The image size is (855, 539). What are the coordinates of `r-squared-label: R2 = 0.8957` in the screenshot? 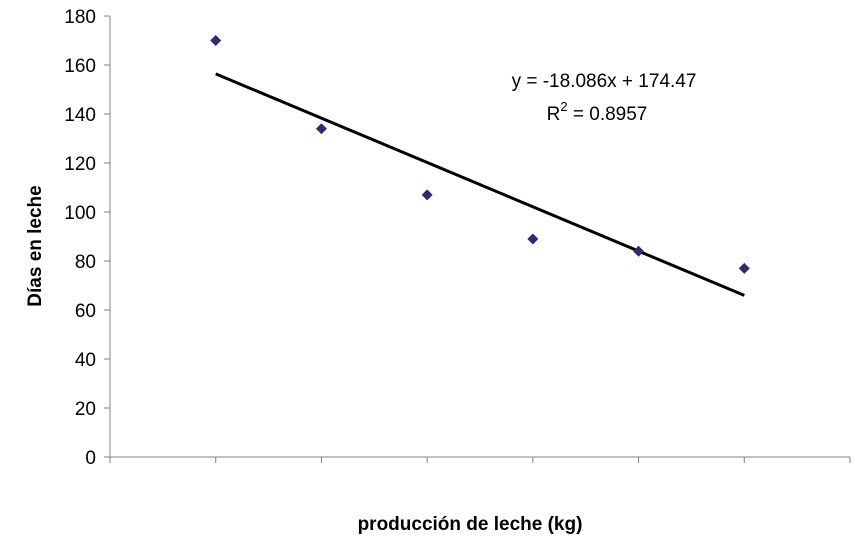 It's located at (597, 112).